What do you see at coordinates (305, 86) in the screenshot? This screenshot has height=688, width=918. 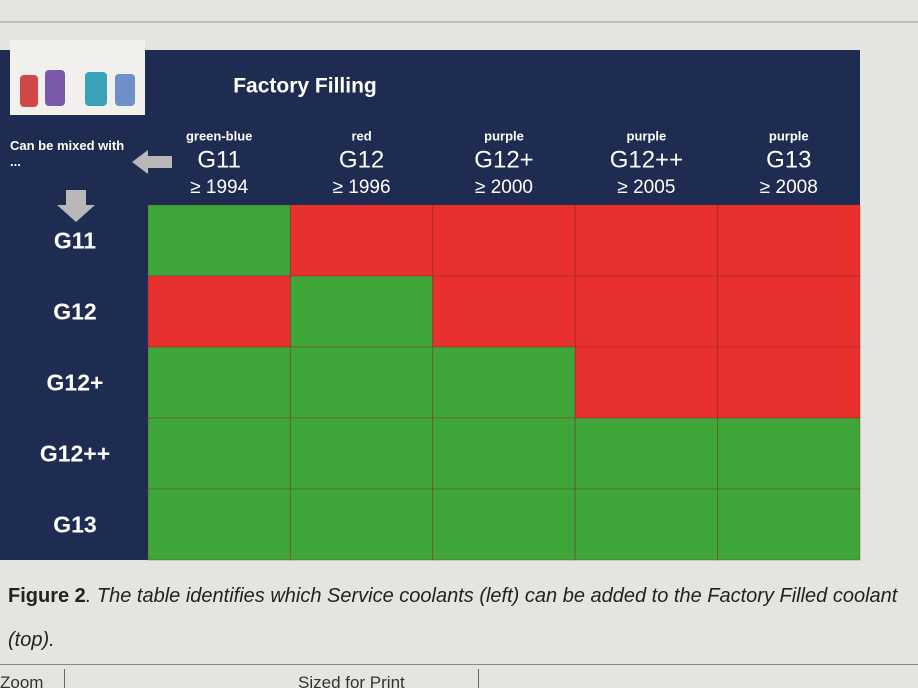 I see `table-title: Factory Filling` at bounding box center [305, 86].